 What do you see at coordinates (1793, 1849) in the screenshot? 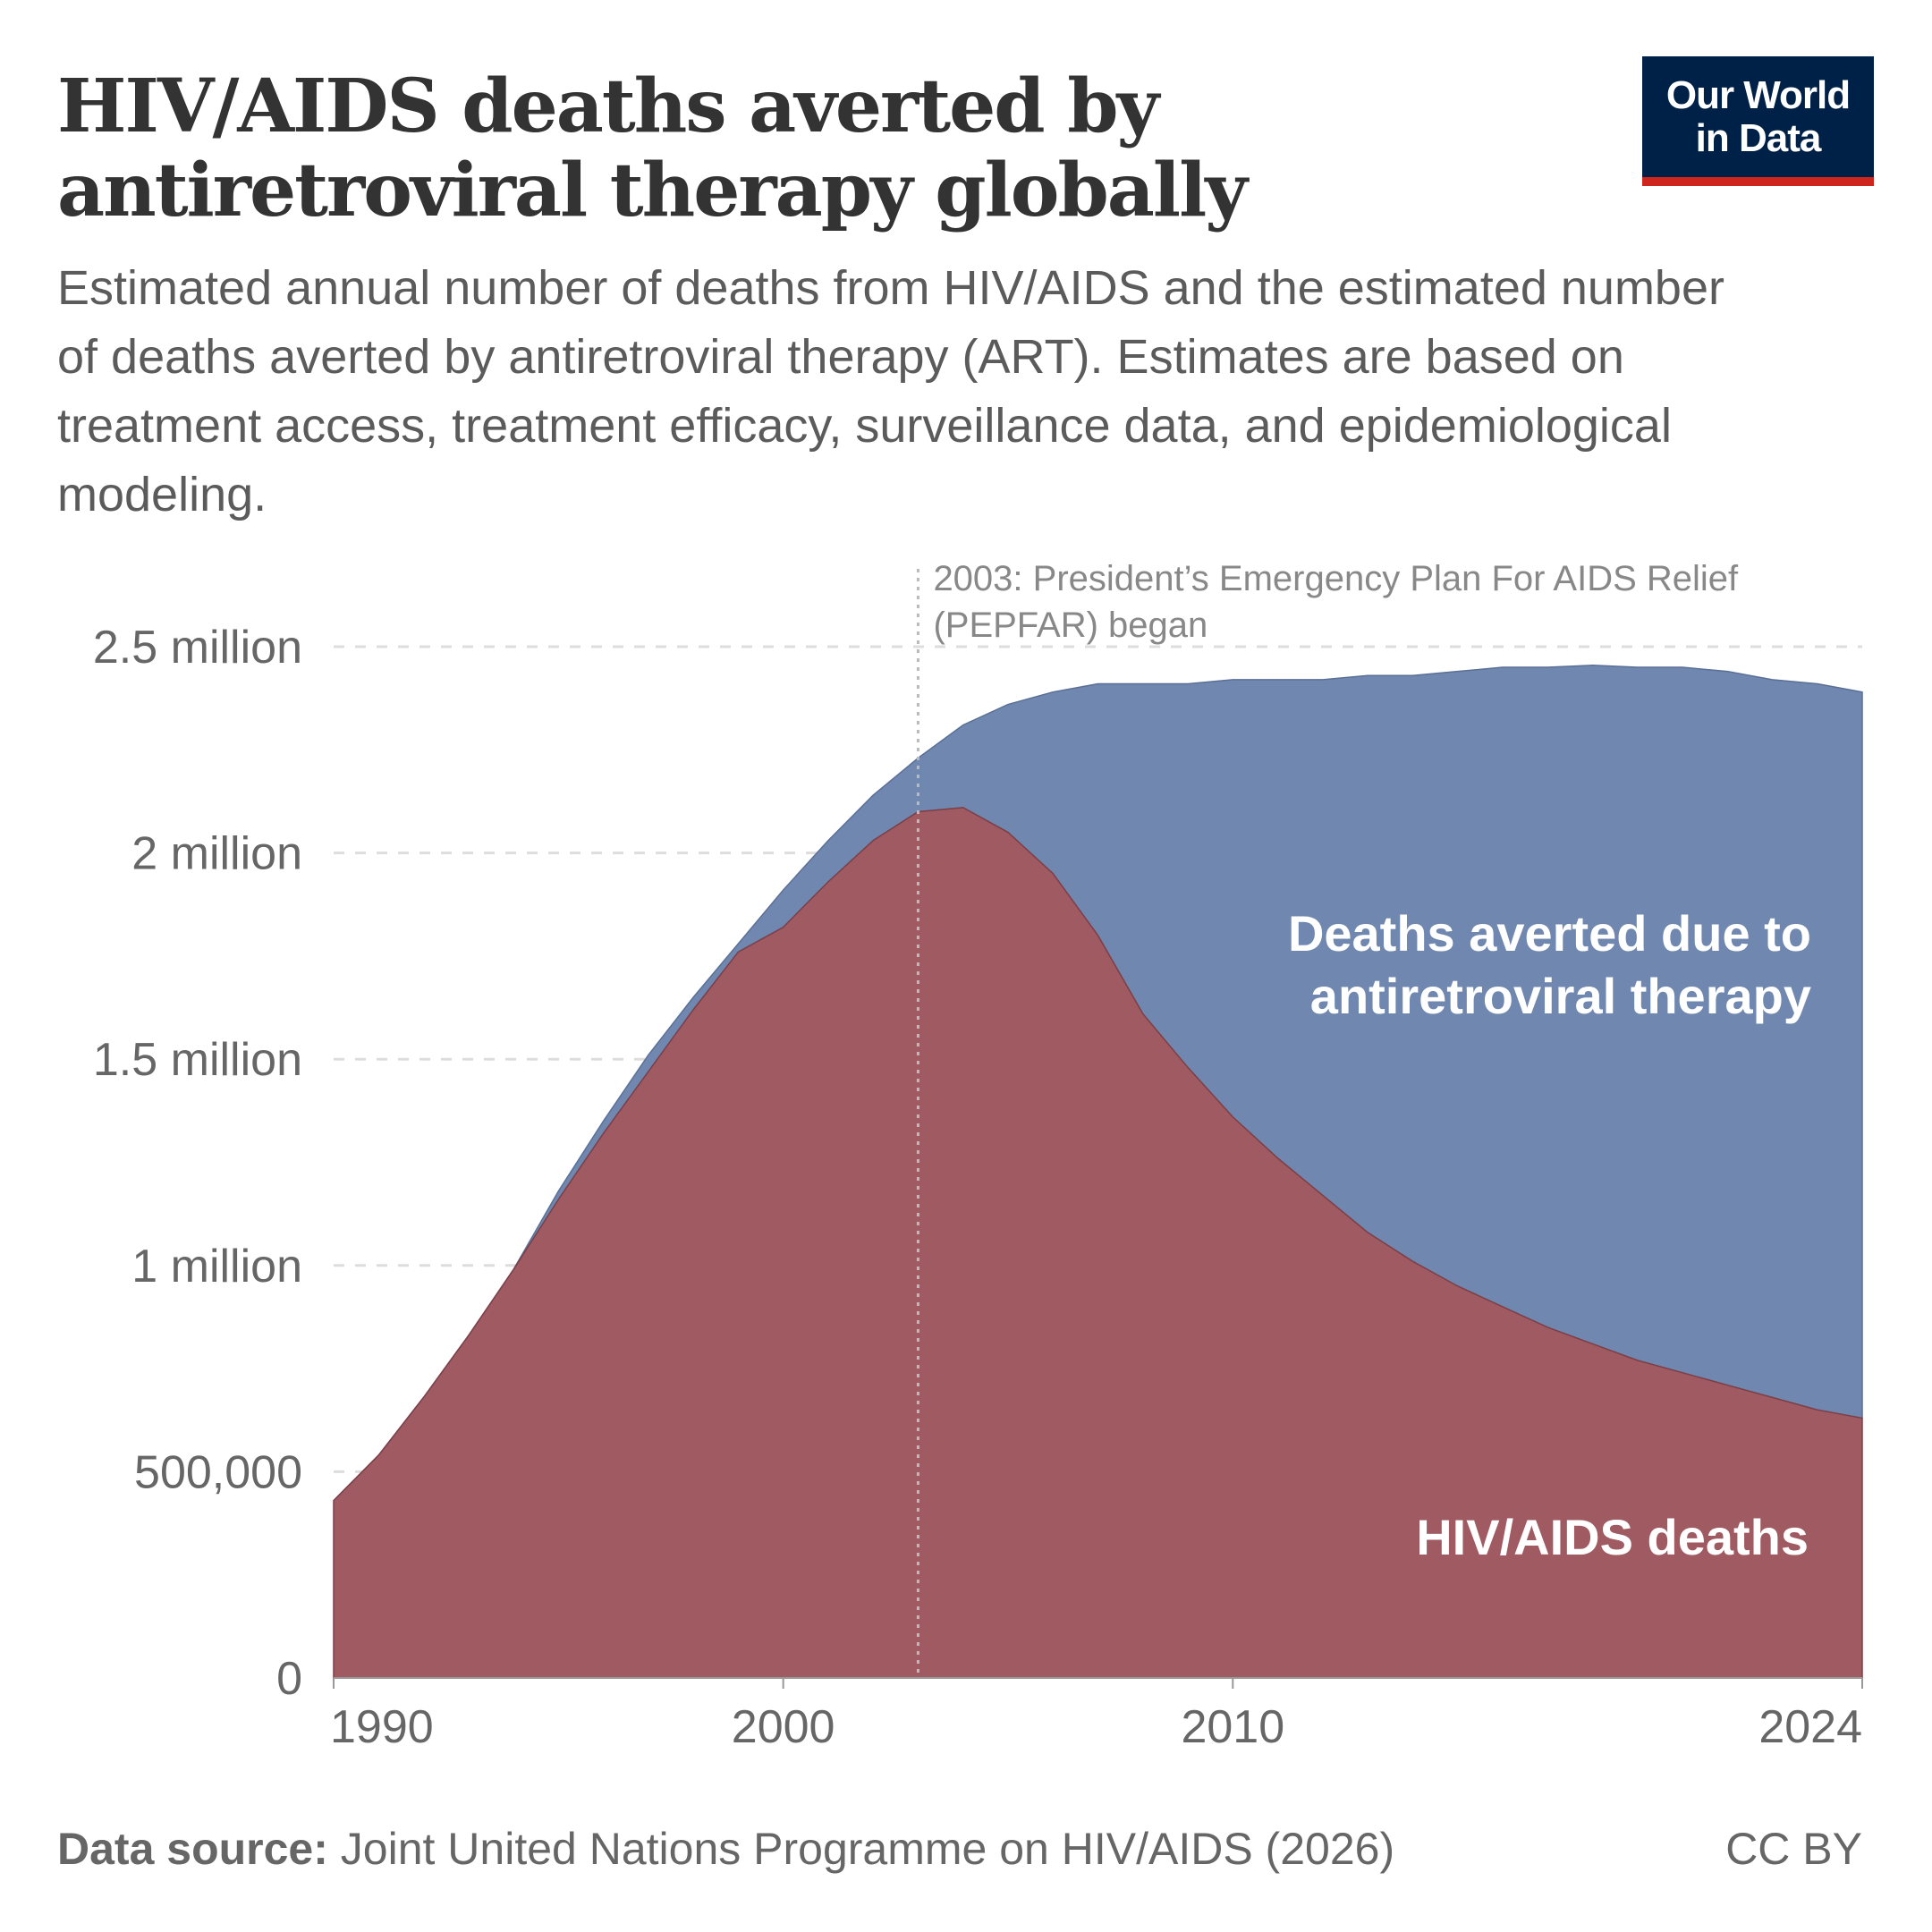
I see `license-link: CC BY` at bounding box center [1793, 1849].